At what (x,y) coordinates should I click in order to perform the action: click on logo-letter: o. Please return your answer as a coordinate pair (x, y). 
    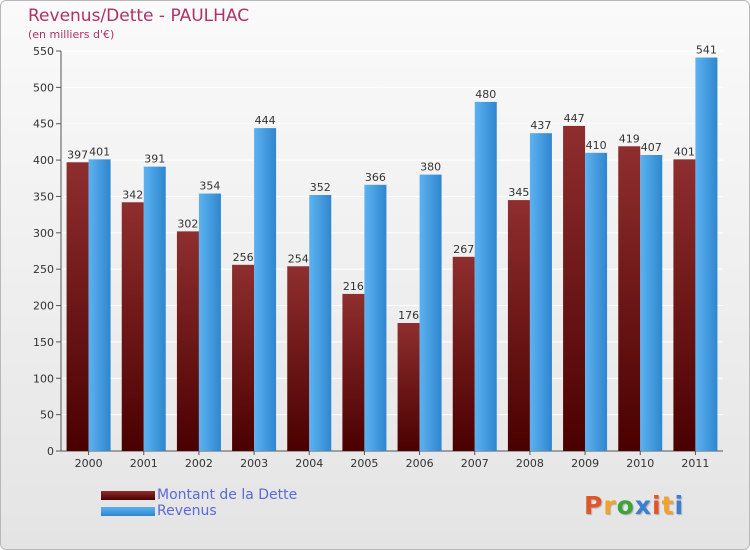
    Looking at the image, I should click on (625, 505).